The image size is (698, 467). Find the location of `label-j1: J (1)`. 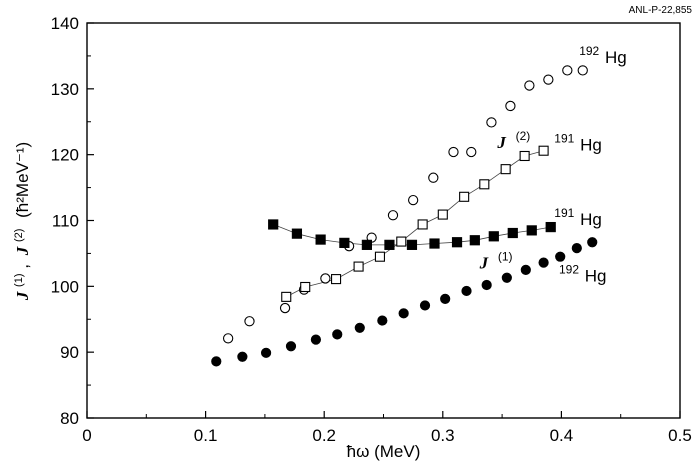

label-j1: J (1) is located at coordinates (496, 261).